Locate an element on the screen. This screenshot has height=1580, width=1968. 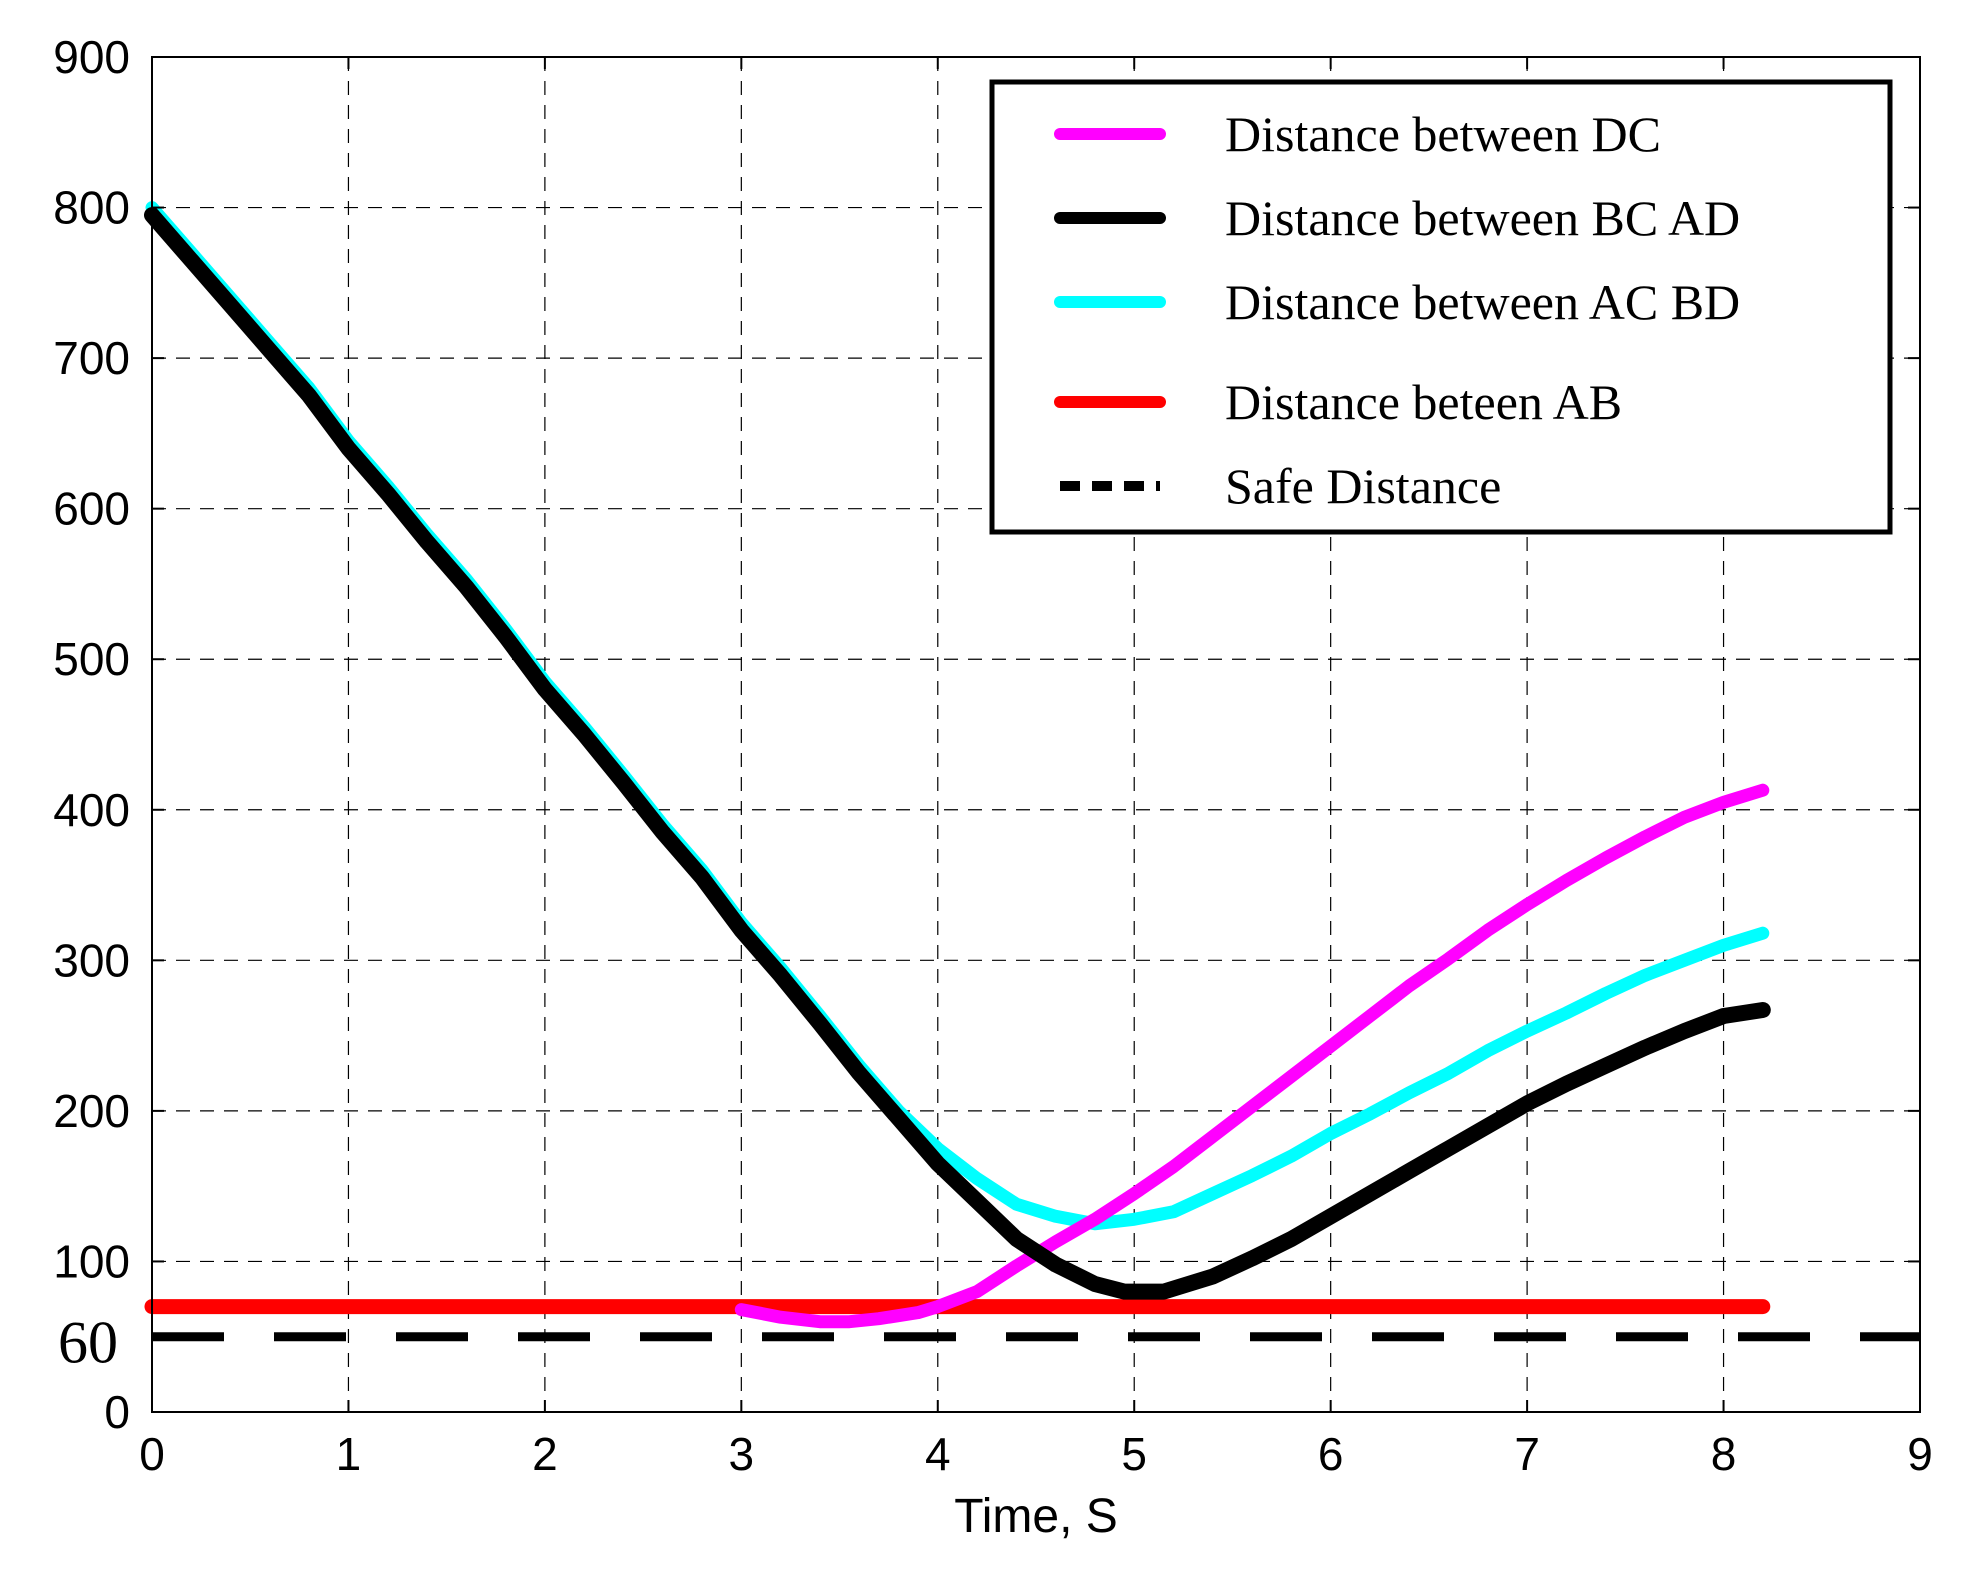
legend-box is located at coordinates (1441, 307).